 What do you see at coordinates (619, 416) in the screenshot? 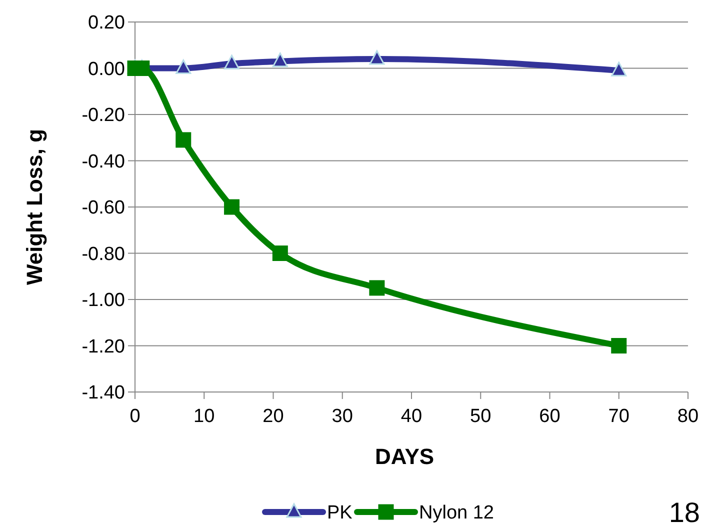
I see `x-tick-label: 70` at bounding box center [619, 416].